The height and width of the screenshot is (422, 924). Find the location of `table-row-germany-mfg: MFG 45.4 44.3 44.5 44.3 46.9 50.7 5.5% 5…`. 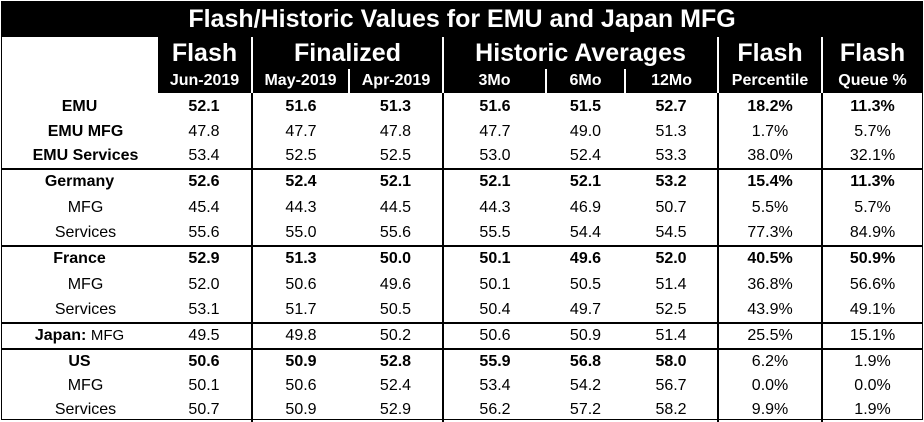

table-row-germany-mfg: MFG 45.4 44.3 44.5 44.3 46.9 50.7 5.5% 5… is located at coordinates (462, 207).